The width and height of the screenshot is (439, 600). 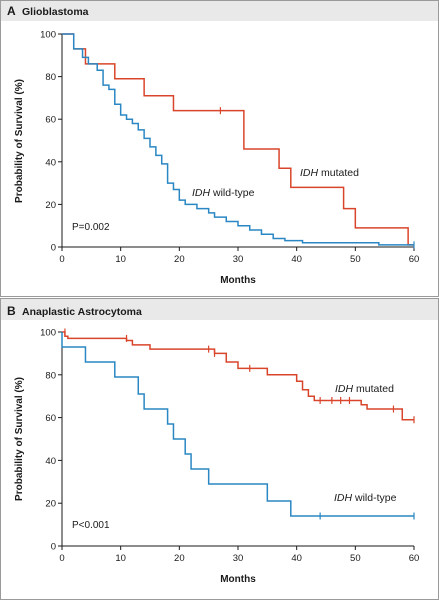 What do you see at coordinates (219, 309) in the screenshot?
I see `panel-b-header` at bounding box center [219, 309].